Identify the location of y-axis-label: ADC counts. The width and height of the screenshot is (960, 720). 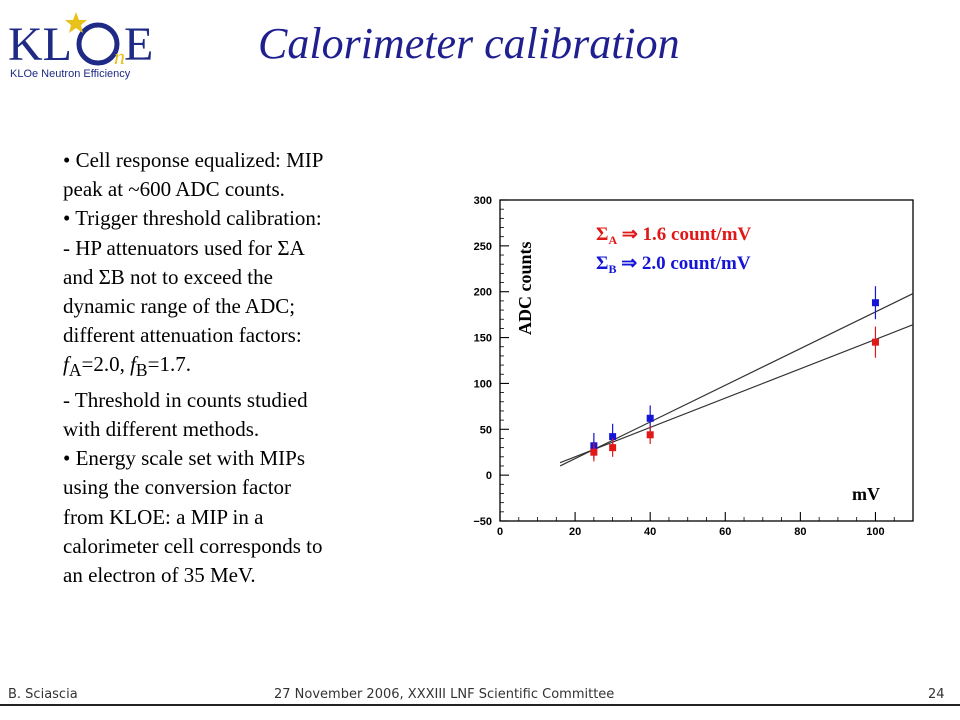
(525, 288).